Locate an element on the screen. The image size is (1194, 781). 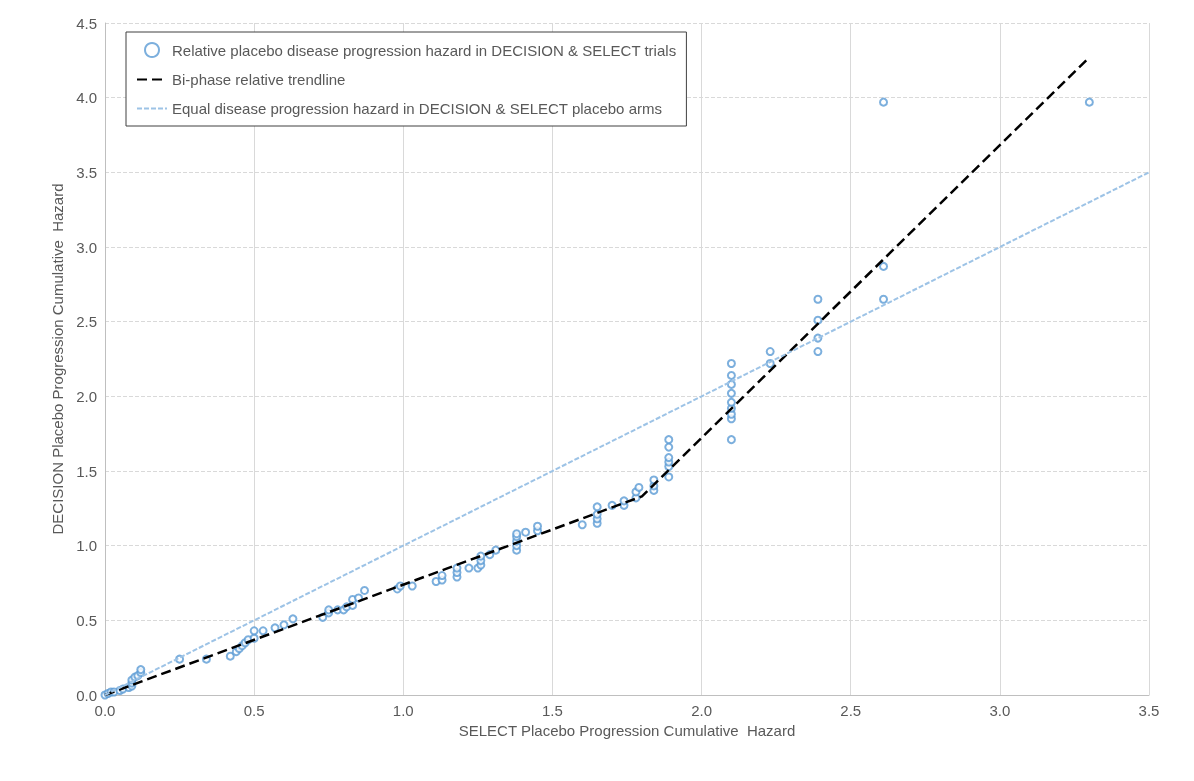
x-axis-title: SELECT Placebo Progression Cumulative Hazard is located at coordinates (627, 730).